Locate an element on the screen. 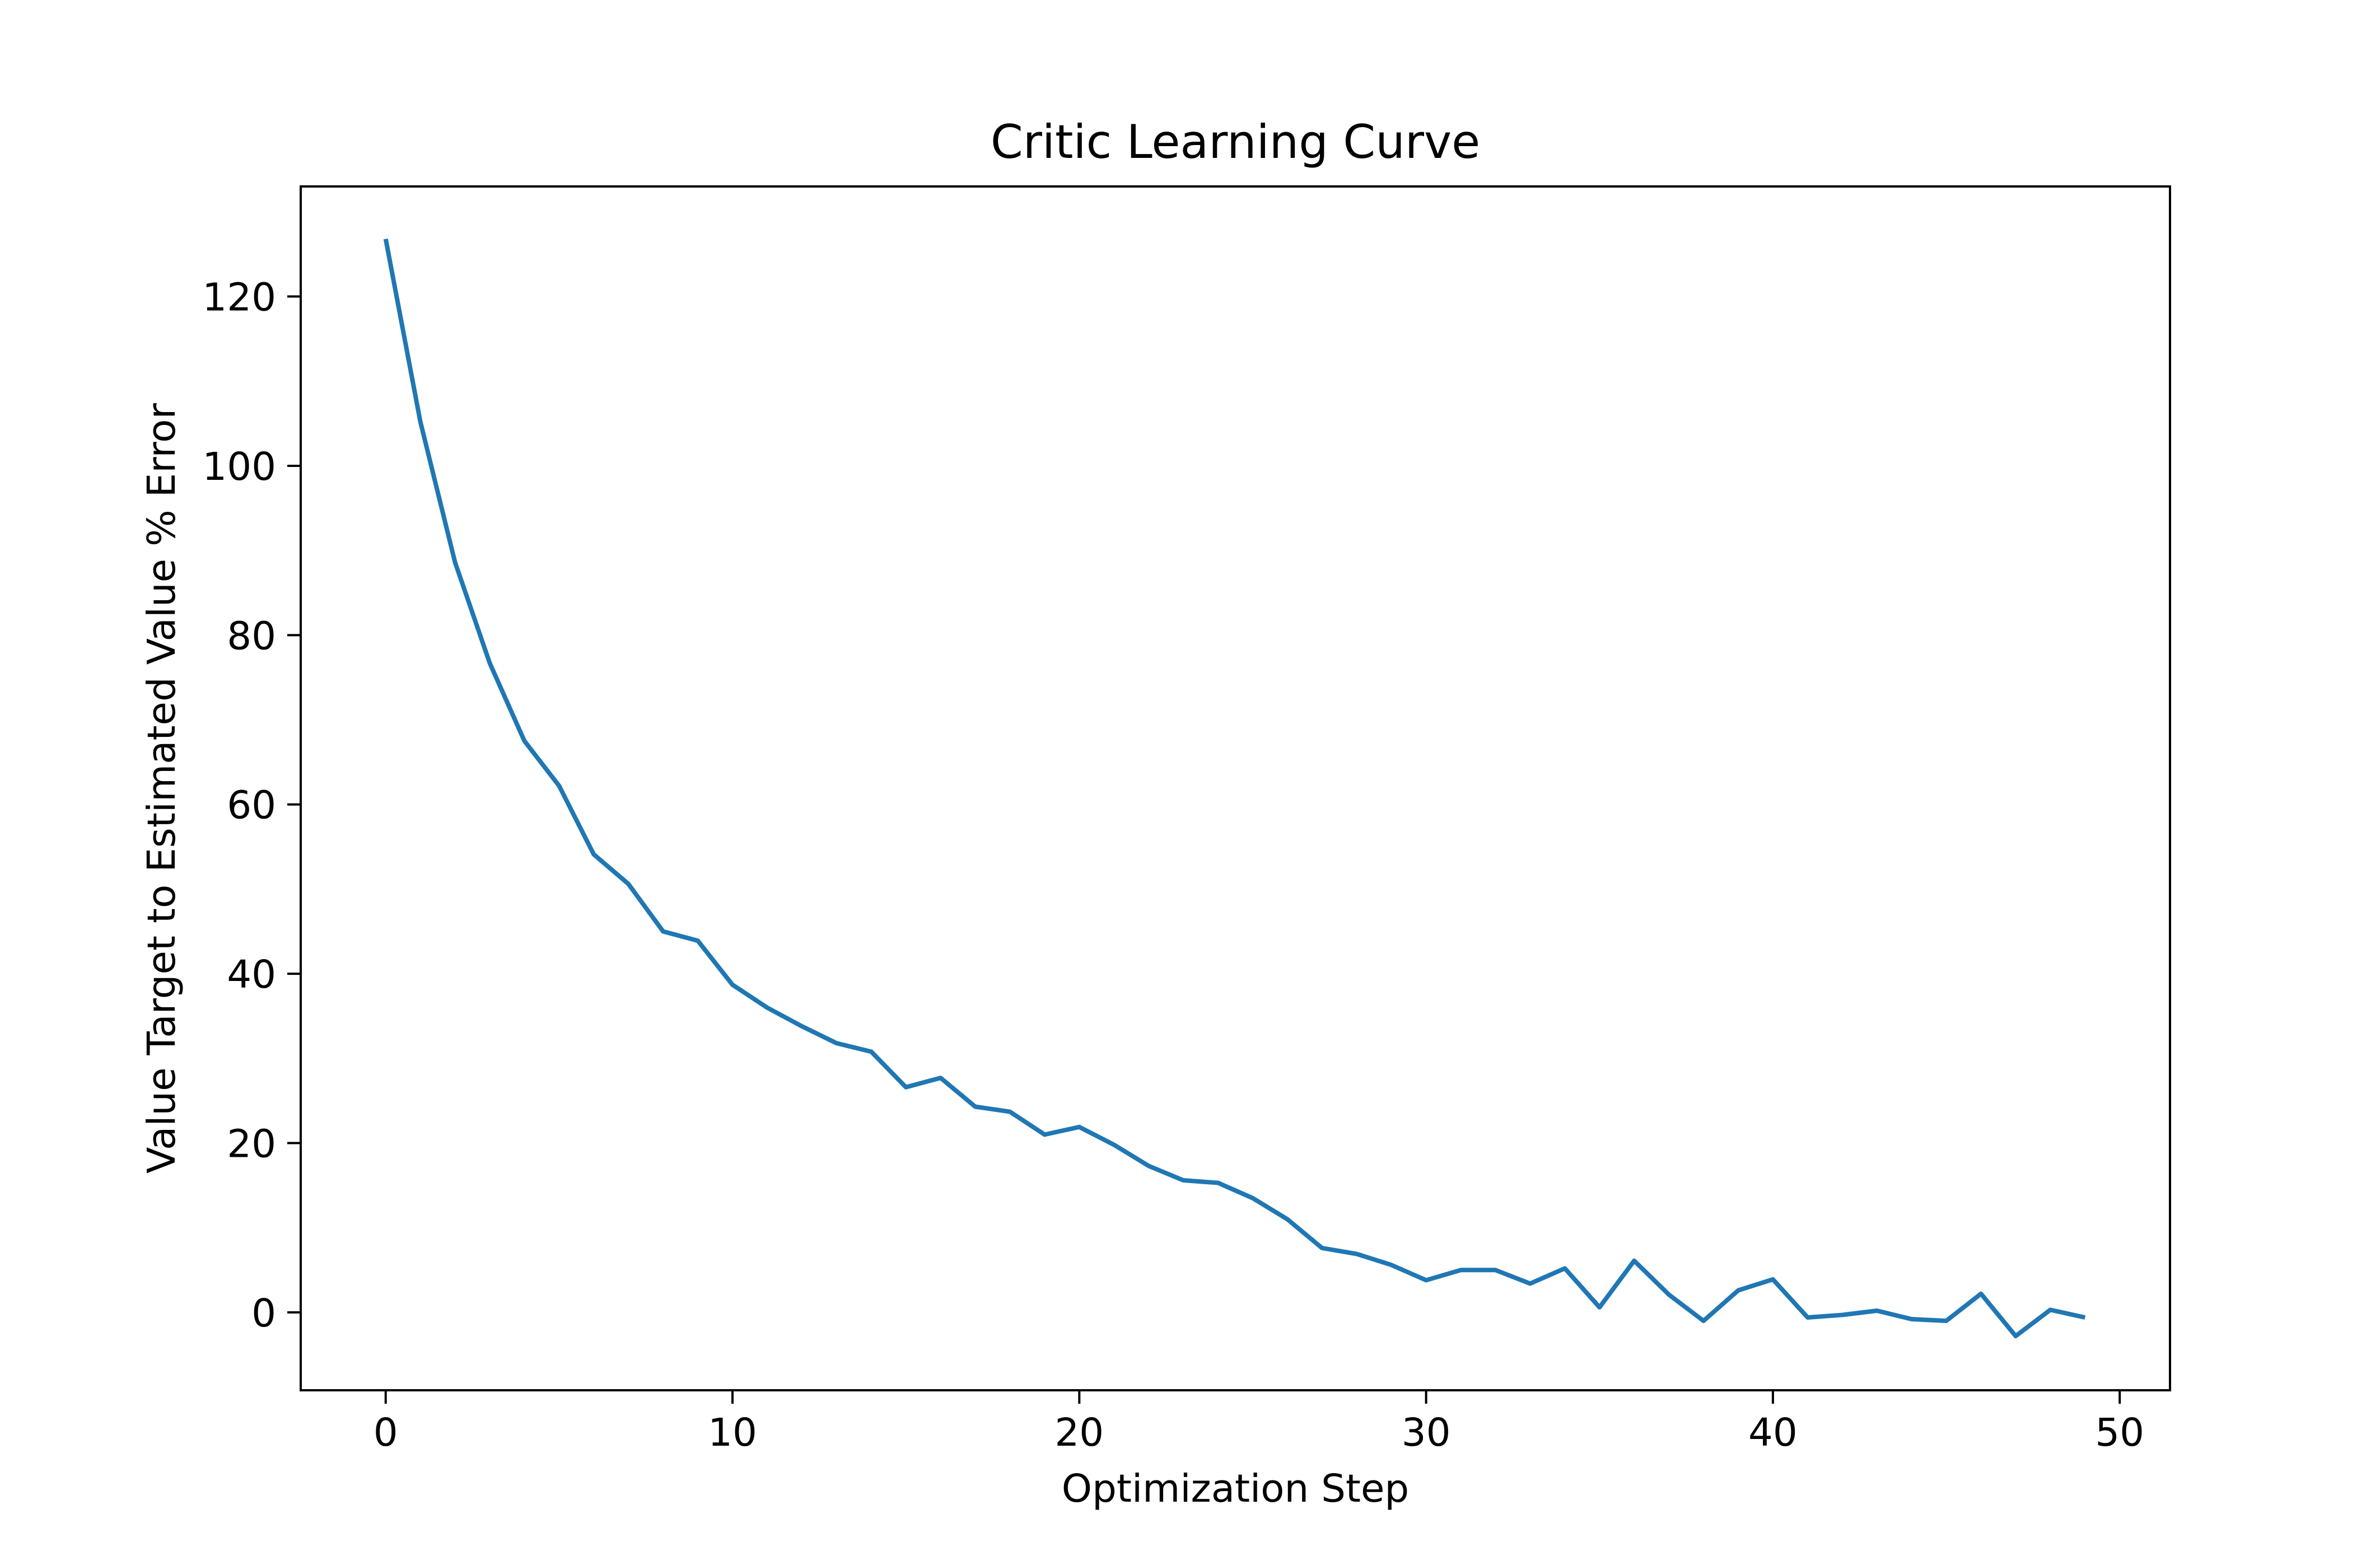 Image resolution: width=2380 pixels, height=1542 pixels. x-tick-label: 0 is located at coordinates (386, 1432).